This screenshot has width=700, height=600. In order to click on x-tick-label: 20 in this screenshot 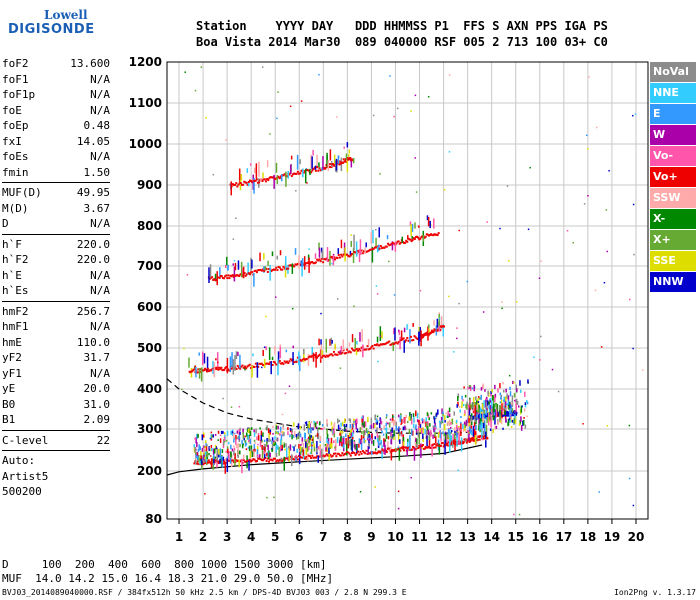, I will do `click(636, 537)`.